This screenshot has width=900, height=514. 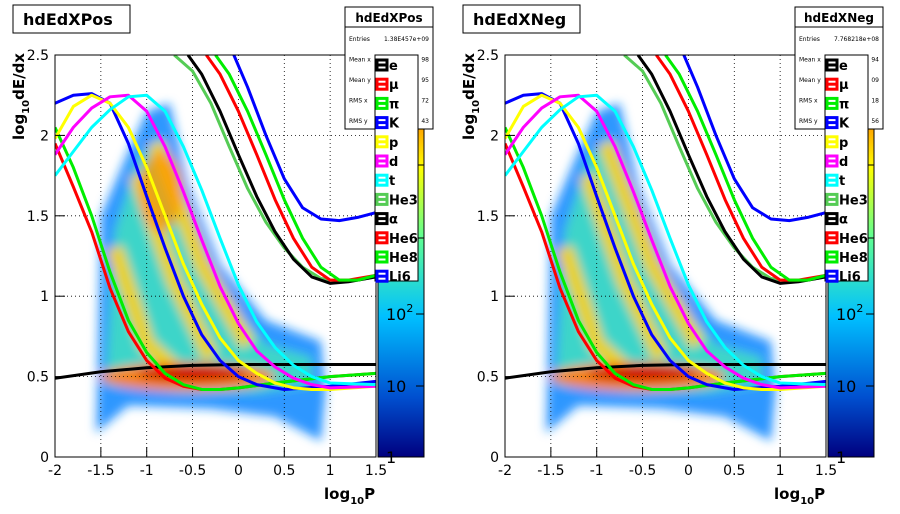 I want to click on legend-label: t, so click(x=392, y=181).